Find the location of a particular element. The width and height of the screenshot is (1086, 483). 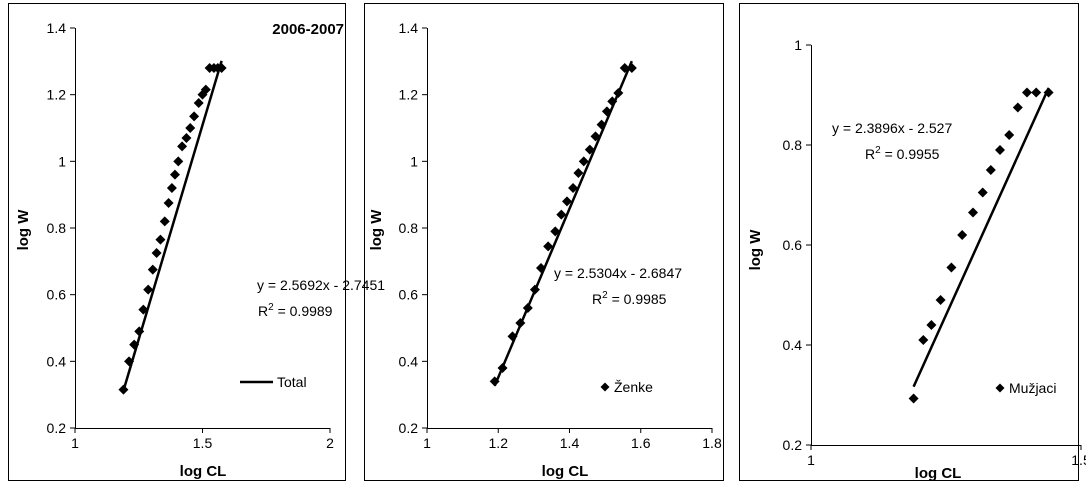

y-tick-label: 1.4 is located at coordinates (57, 28).